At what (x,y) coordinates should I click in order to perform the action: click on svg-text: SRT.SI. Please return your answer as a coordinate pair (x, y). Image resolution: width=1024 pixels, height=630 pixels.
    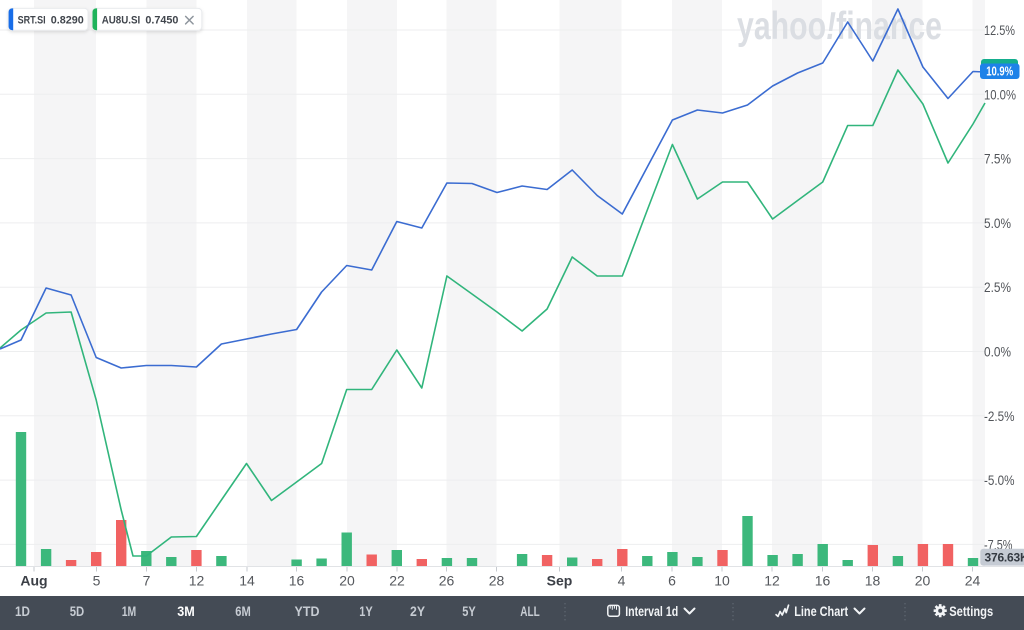
    Looking at the image, I should click on (32, 20).